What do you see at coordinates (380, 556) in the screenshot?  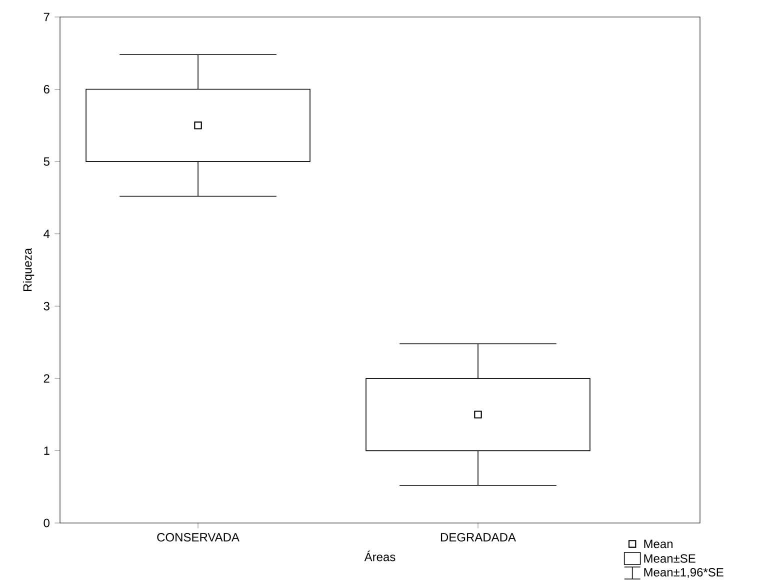 I see `x-axis-title: Áreas` at bounding box center [380, 556].